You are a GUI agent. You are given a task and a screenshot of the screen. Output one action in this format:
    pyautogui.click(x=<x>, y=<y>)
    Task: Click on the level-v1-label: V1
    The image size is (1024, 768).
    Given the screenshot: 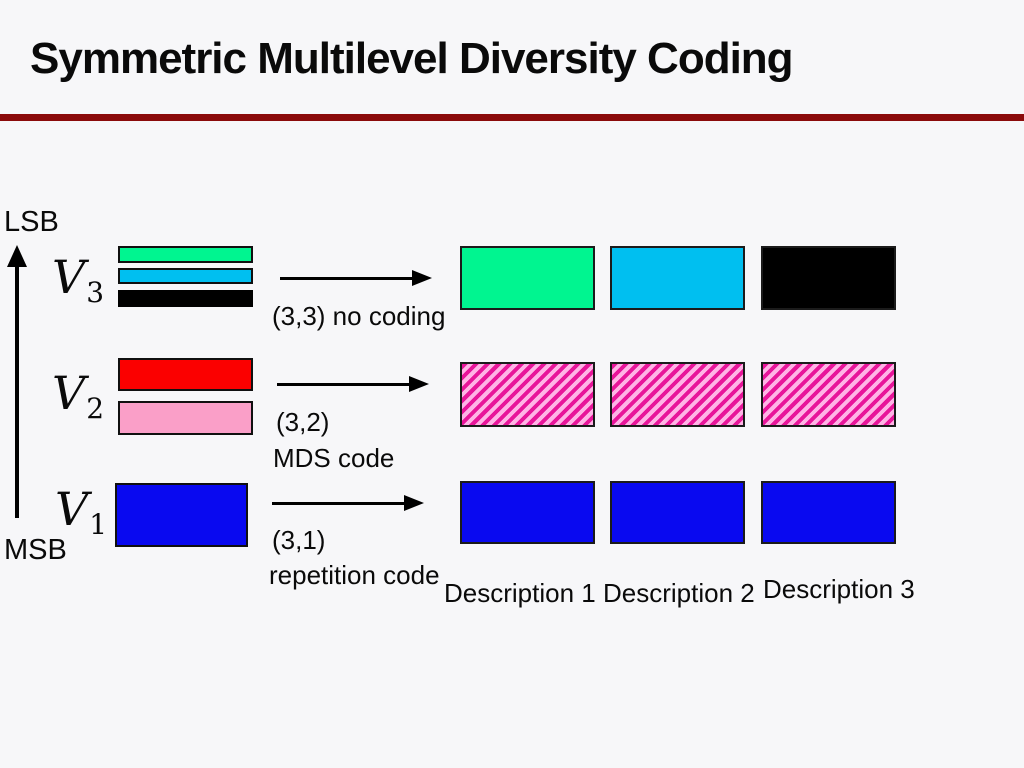 What is the action you would take?
    pyautogui.click(x=81, y=512)
    